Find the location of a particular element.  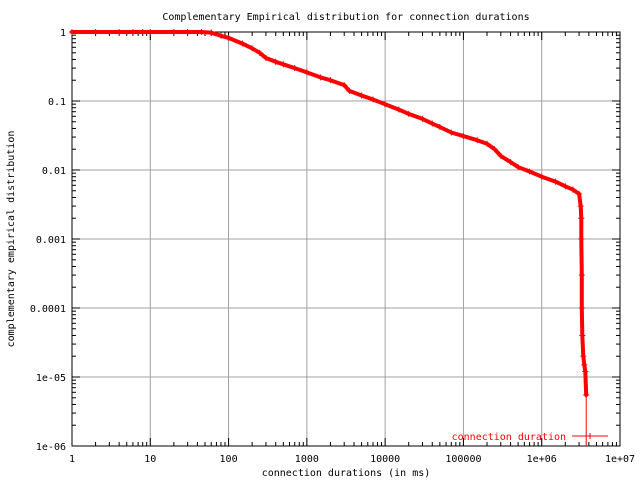

y-tick-label: 0.001 is located at coordinates (51, 240).